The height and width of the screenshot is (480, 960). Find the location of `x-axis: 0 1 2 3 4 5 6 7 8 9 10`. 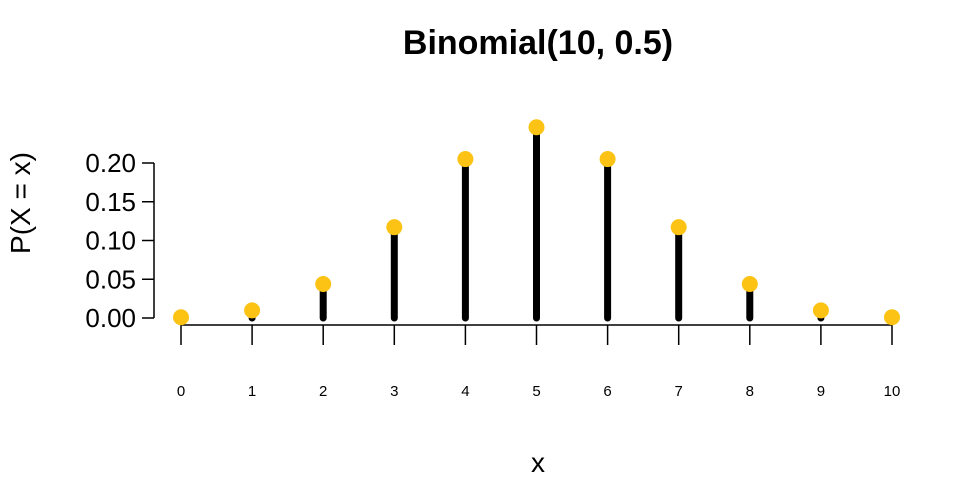

x-axis: 0 1 2 3 4 5 6 7 8 9 10 is located at coordinates (539, 362).